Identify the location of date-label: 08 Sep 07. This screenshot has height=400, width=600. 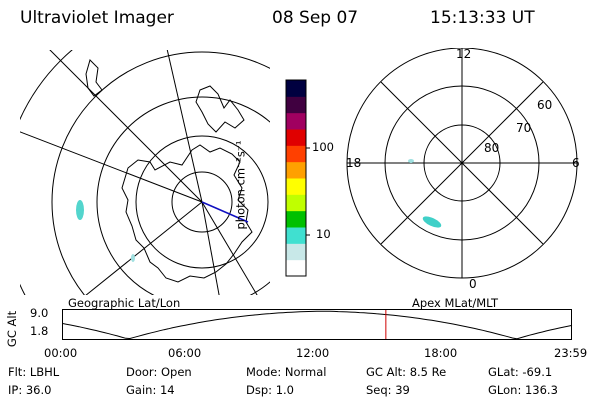
(315, 18).